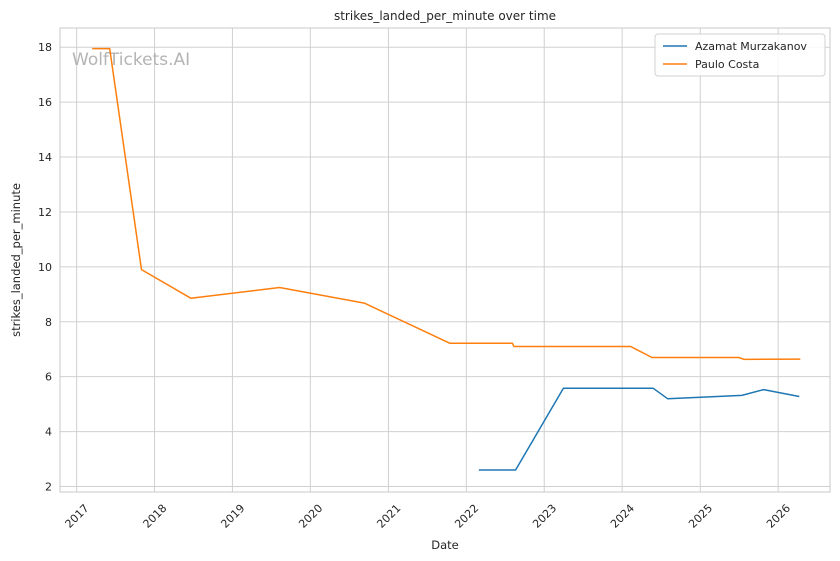 This screenshot has height=561, width=840. What do you see at coordinates (45, 267) in the screenshot?
I see `y-tick-label: 10` at bounding box center [45, 267].